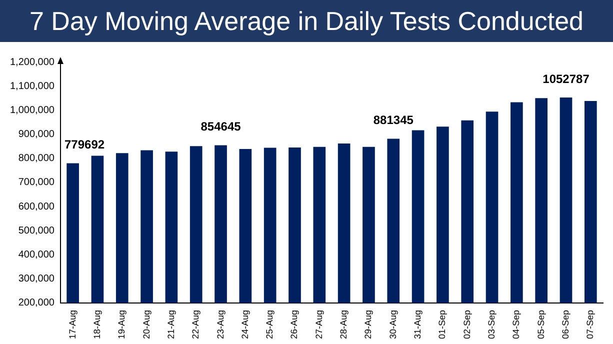  What do you see at coordinates (36, 279) in the screenshot?
I see `y-tick-label: 300,000` at bounding box center [36, 279].